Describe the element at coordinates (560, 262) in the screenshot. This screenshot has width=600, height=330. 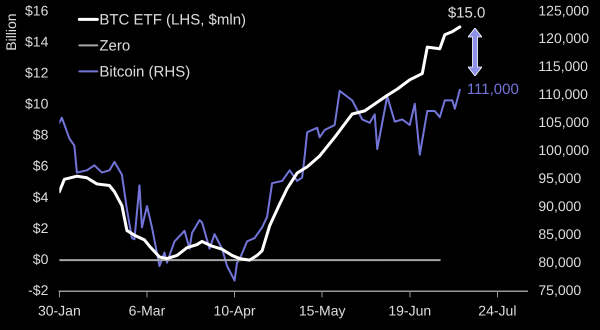
I see `y2-tick-label: 80,000` at that location.